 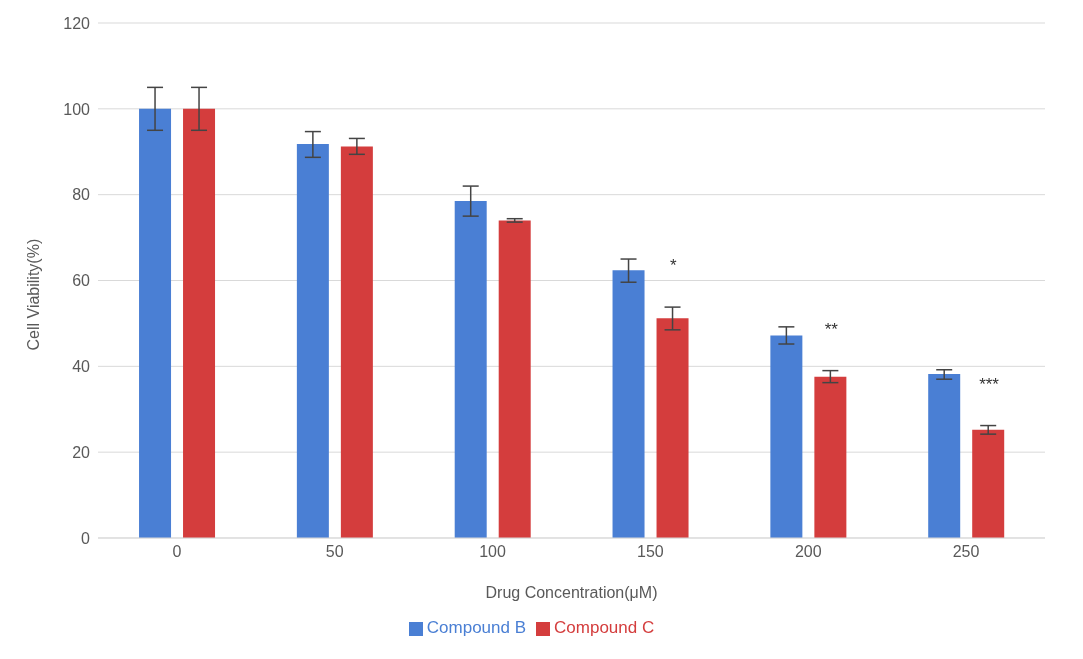 I want to click on annotation: **, so click(x=831, y=329).